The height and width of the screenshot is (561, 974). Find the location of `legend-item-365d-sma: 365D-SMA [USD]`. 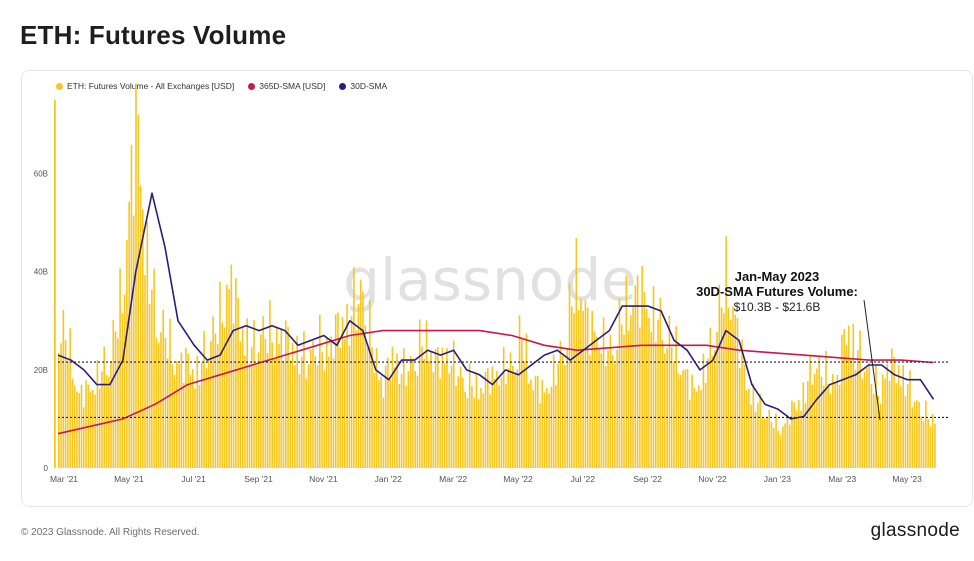

legend-item-365d-sma: 365D-SMA [USD] is located at coordinates (286, 86).